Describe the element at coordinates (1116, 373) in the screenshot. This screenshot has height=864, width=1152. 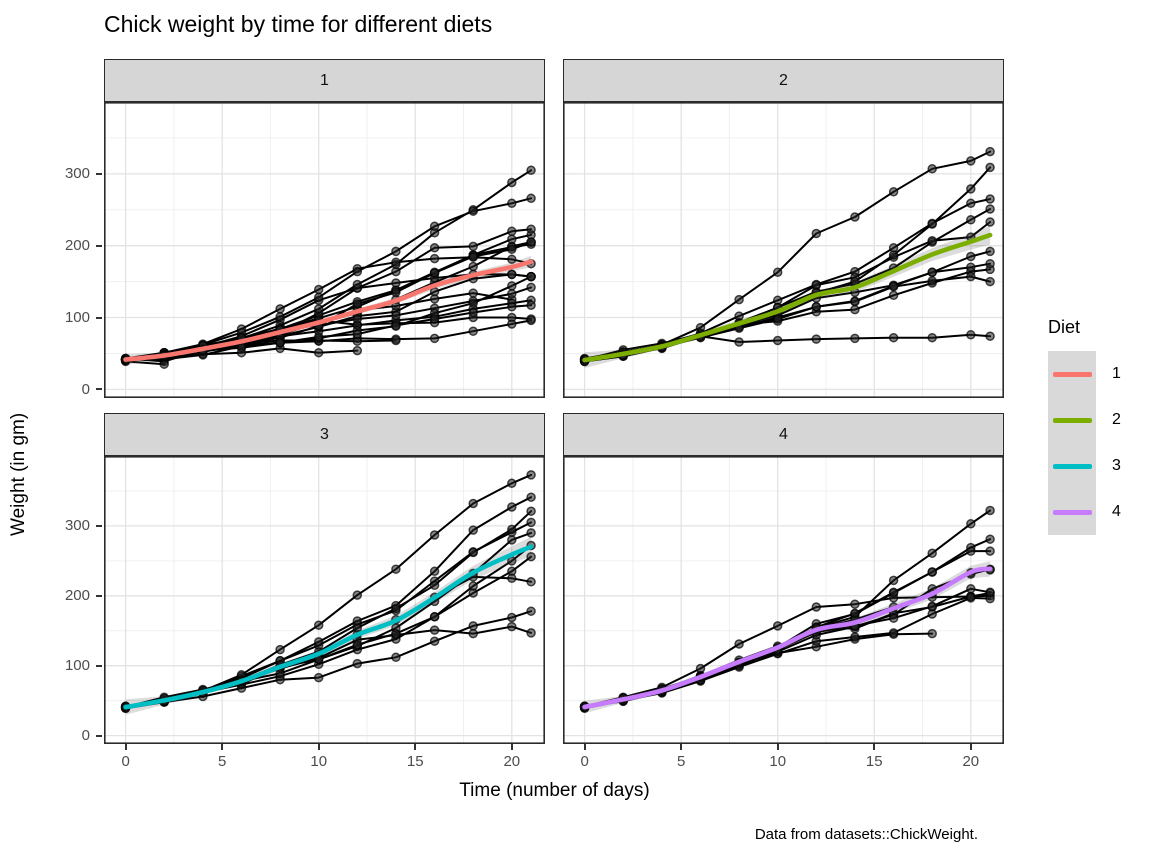
I see `legend-entry-label: 1` at that location.